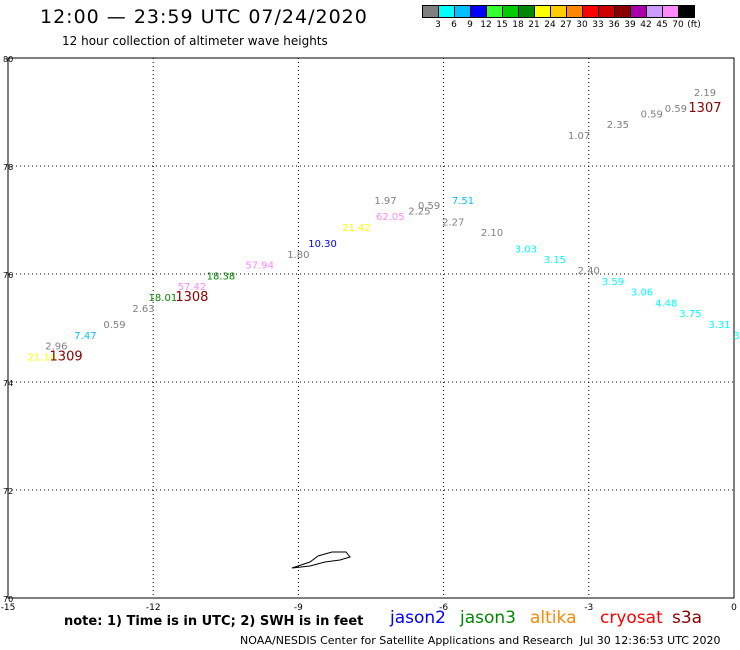  Describe the element at coordinates (153, 608) in the screenshot. I see `x-tick-label: -12` at that location.